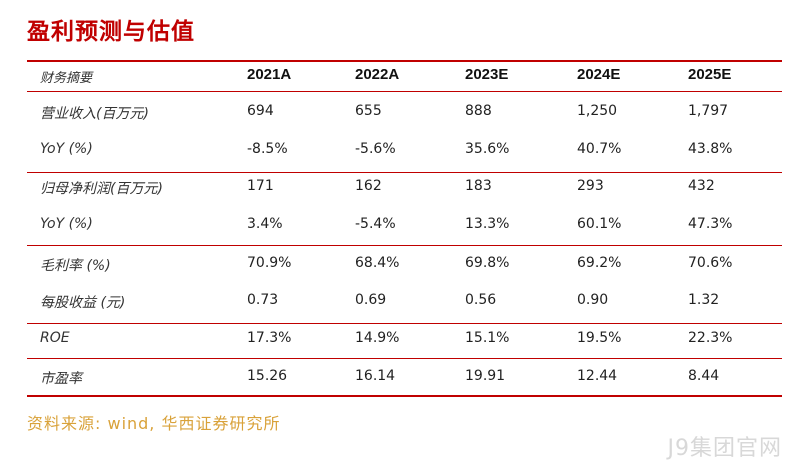  Describe the element at coordinates (599, 74) in the screenshot. I see `year-header: 2024E` at that location.